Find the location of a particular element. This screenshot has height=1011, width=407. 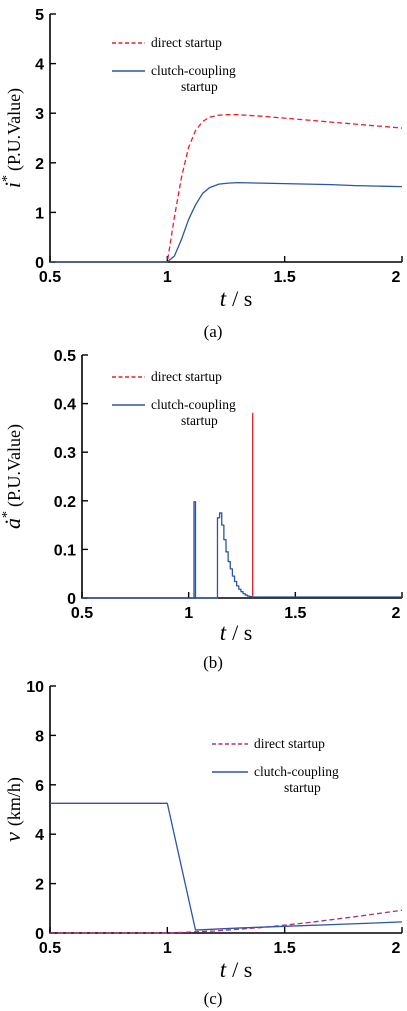

figure-caption: (b) is located at coordinates (213, 662).